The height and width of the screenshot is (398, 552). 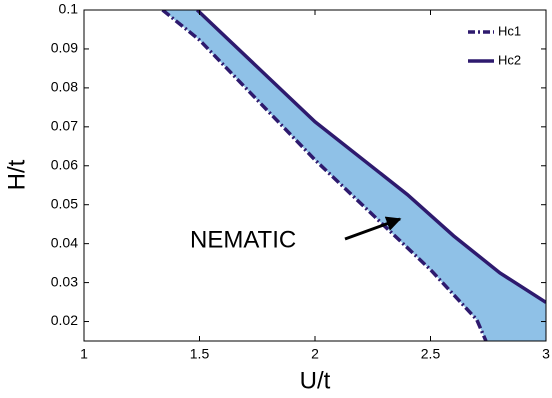 I want to click on annotation: NEMATIC, so click(x=243, y=239).